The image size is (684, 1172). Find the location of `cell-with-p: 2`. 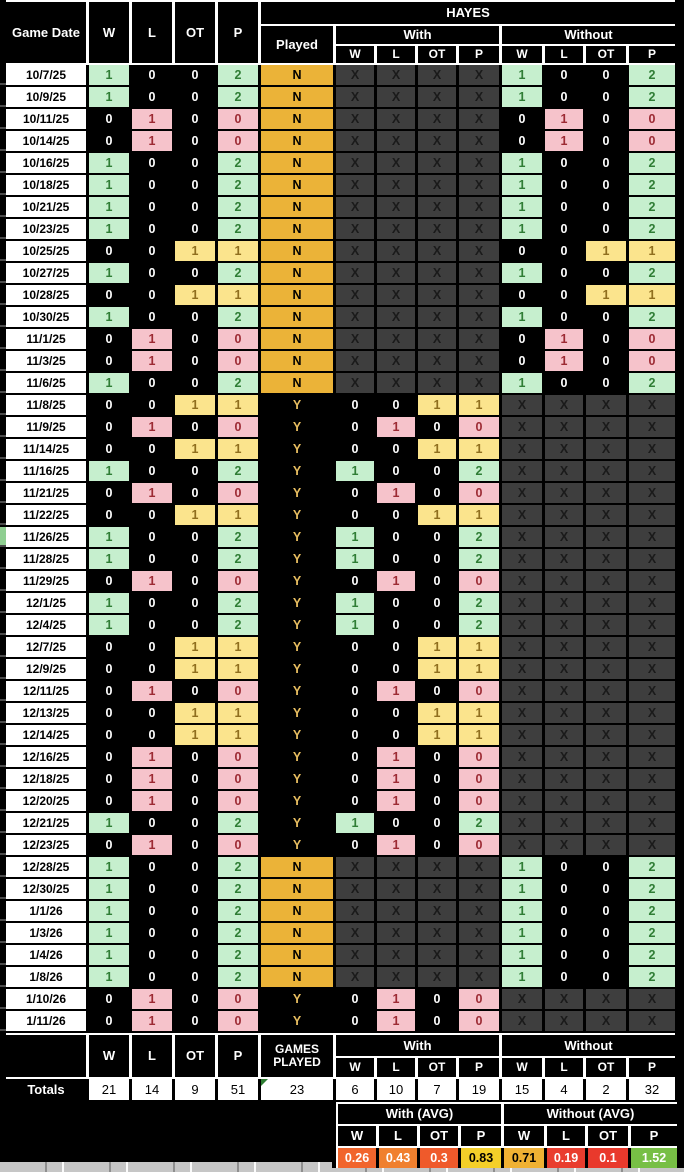

cell-with-p: 2 is located at coordinates (479, 824).